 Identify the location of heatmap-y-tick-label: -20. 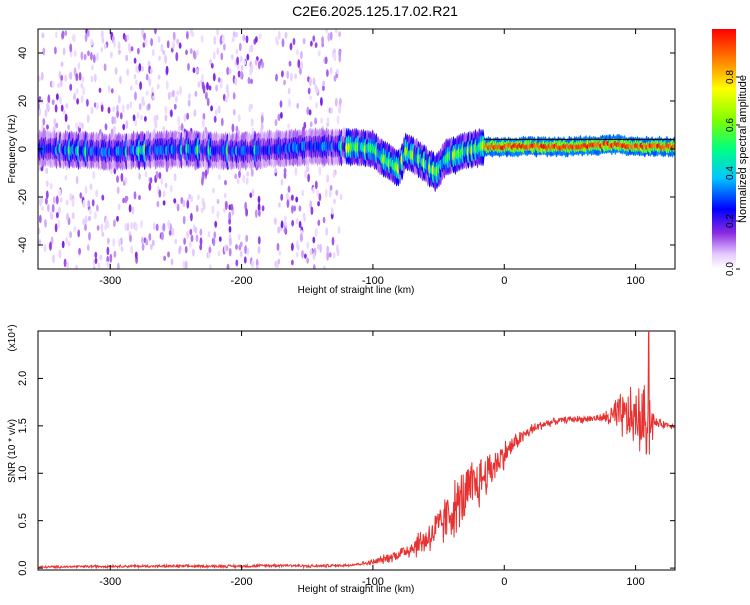
(23, 197).